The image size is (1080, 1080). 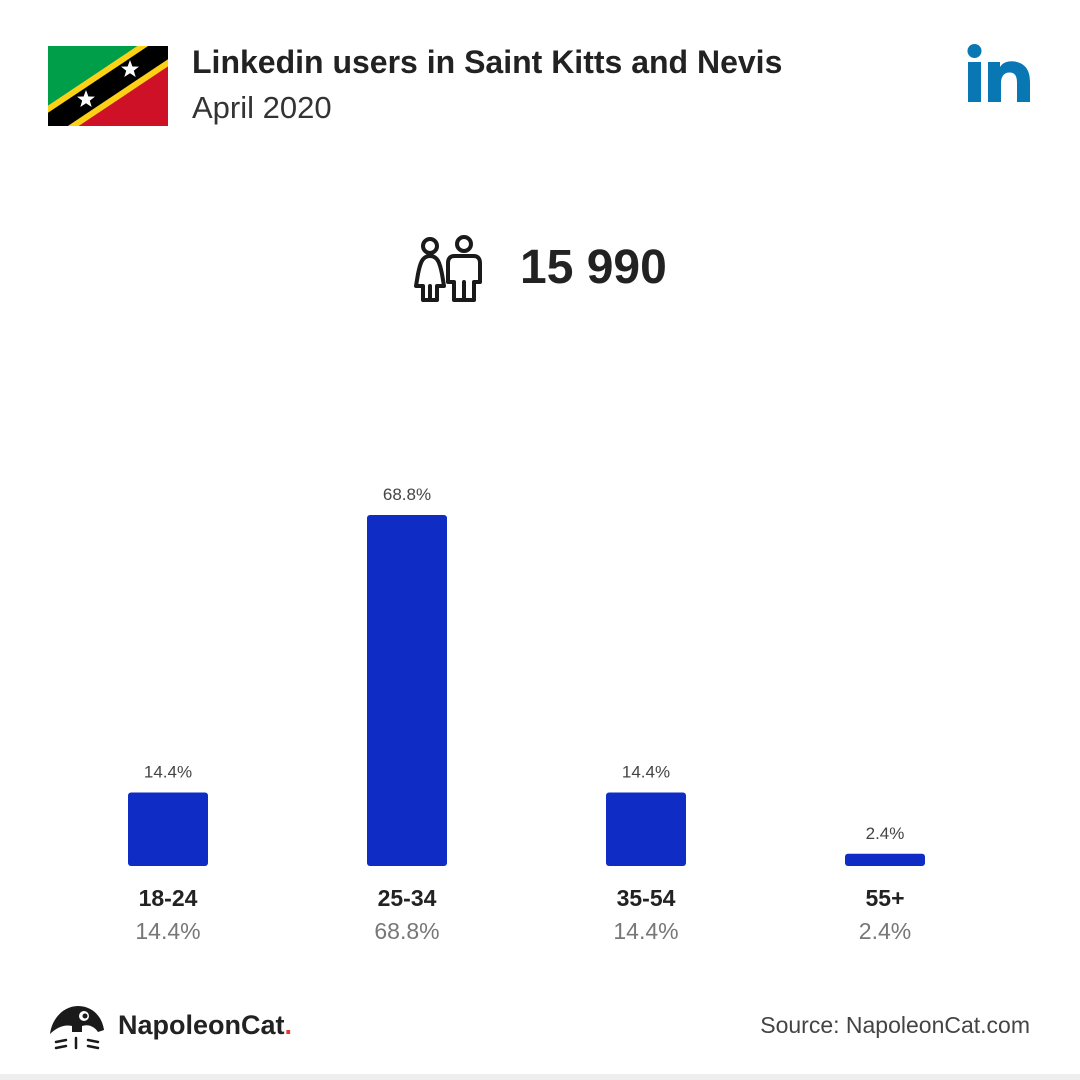 What do you see at coordinates (108, 86) in the screenshot?
I see `saint-kitts-and-nevis-flag-icon` at bounding box center [108, 86].